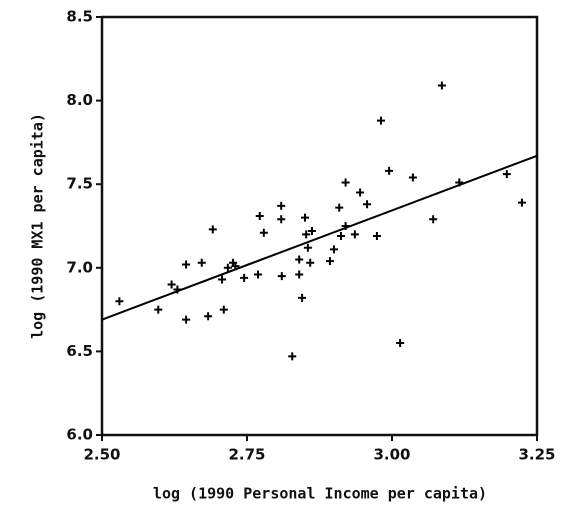 The image size is (563, 507). What do you see at coordinates (79, 100) in the screenshot?
I see `y-tick-label: 8.0` at bounding box center [79, 100].